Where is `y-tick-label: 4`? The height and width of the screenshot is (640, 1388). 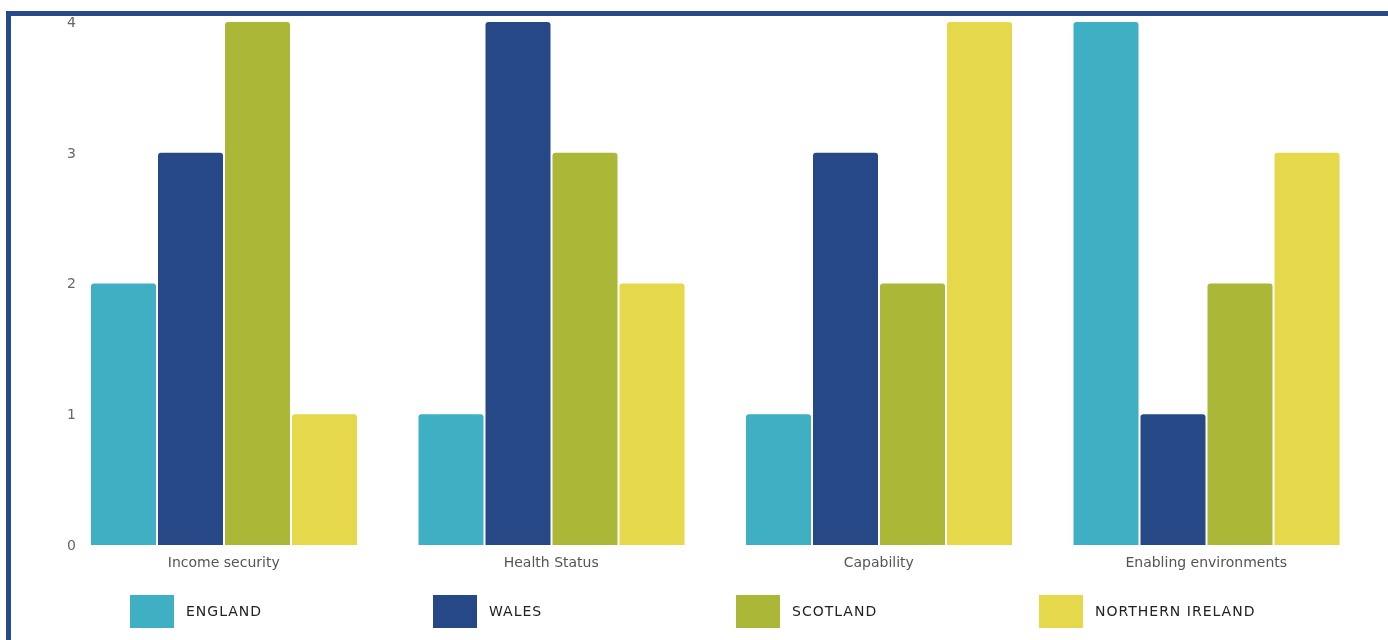
y-tick-label: 4 is located at coordinates (72, 21).